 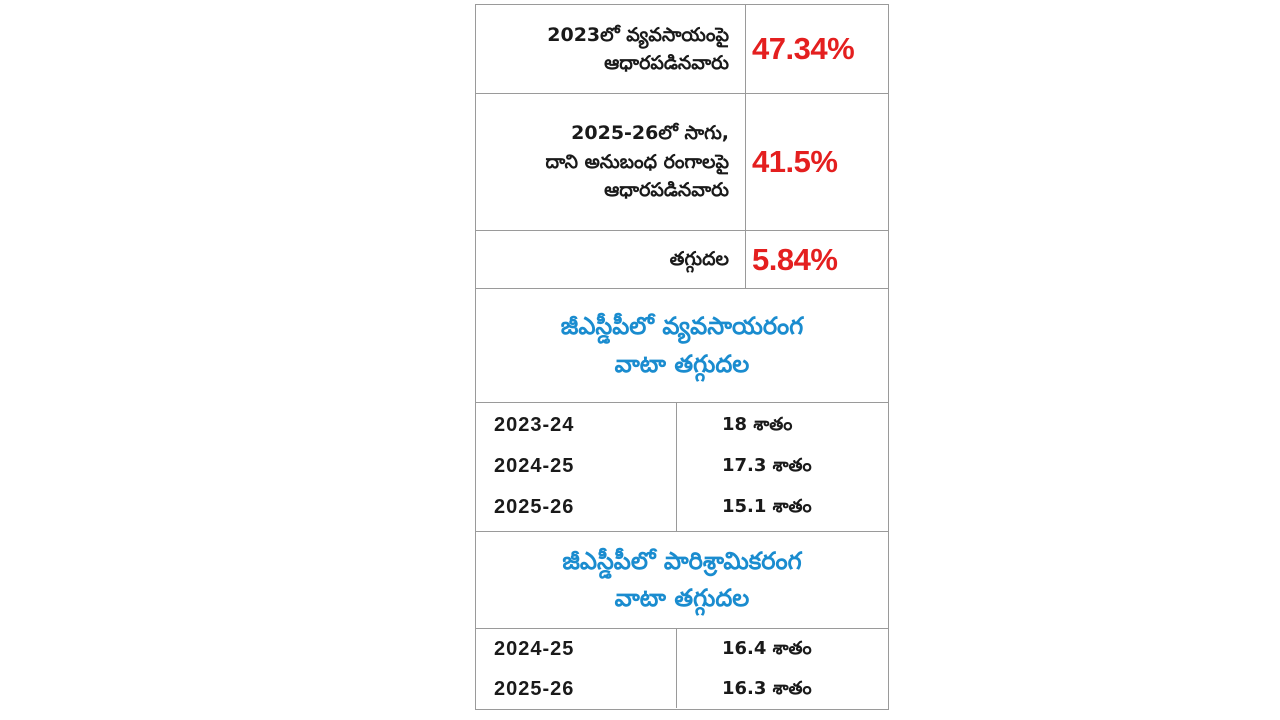 What do you see at coordinates (757, 424) in the screenshot?
I see `share-cell: 18 శాతం` at bounding box center [757, 424].